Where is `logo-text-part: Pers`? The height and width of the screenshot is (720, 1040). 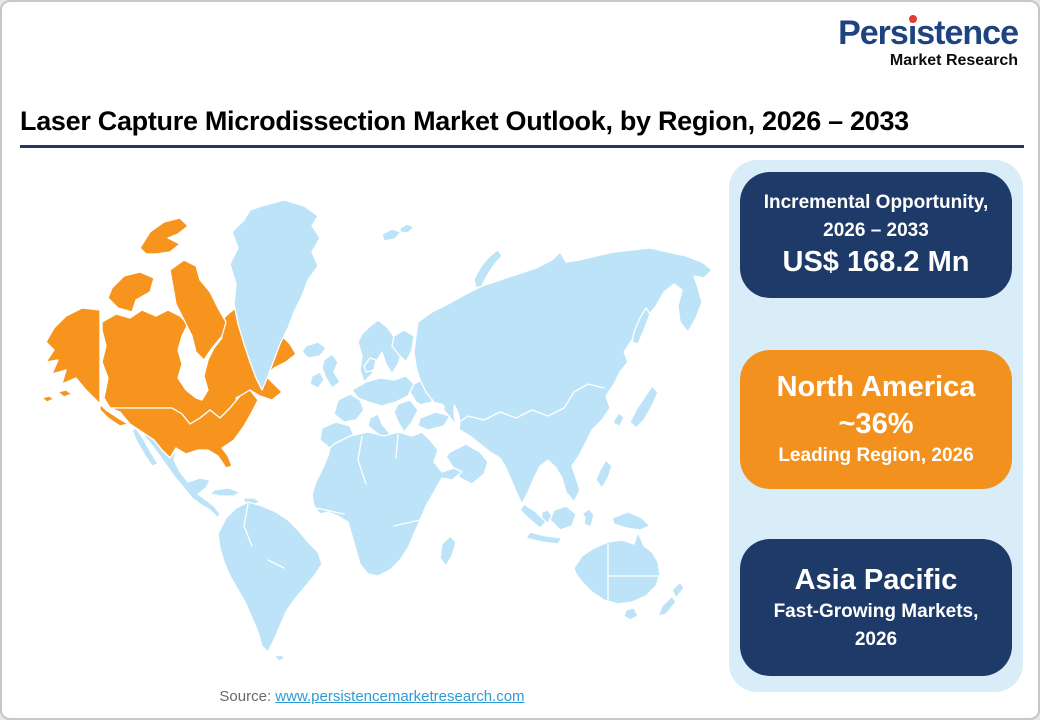 logo-text-part: Pers is located at coordinates (873, 33).